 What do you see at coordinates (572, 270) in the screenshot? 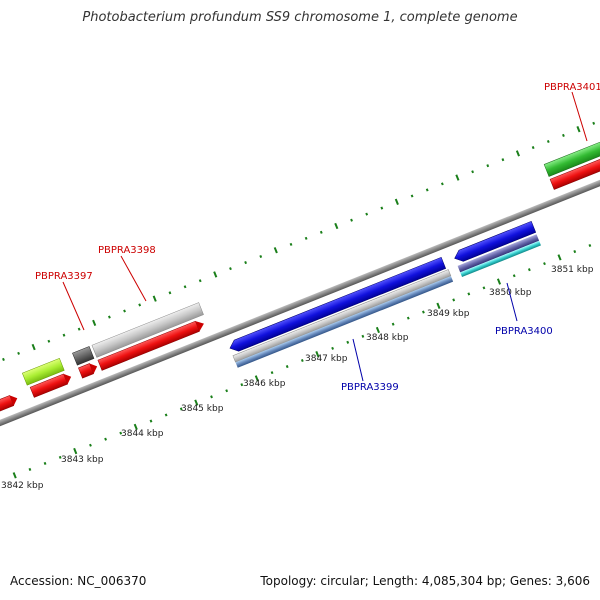
I see `tick-label: 3851 kbp` at bounding box center [572, 270].